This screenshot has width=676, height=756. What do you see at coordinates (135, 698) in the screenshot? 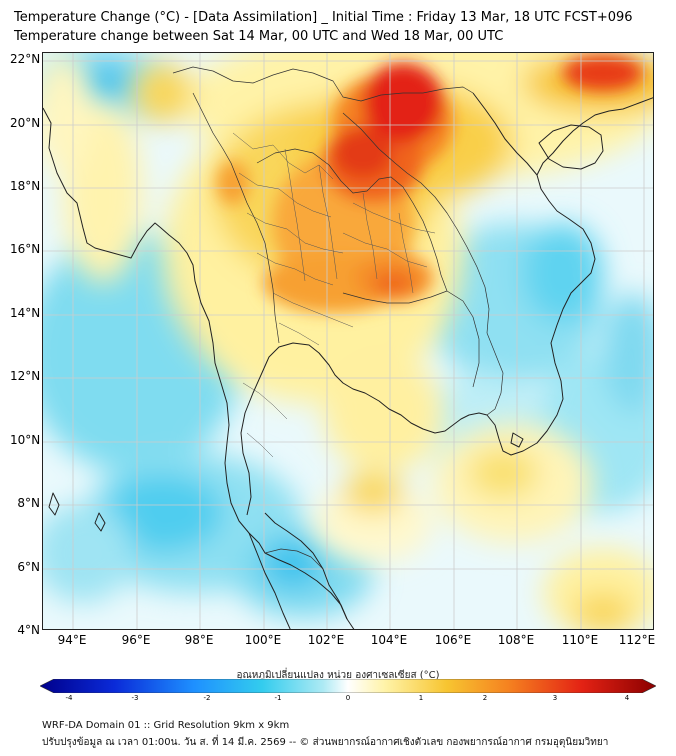
I see `colorbar-tick-neg3: -3` at bounding box center [135, 698].